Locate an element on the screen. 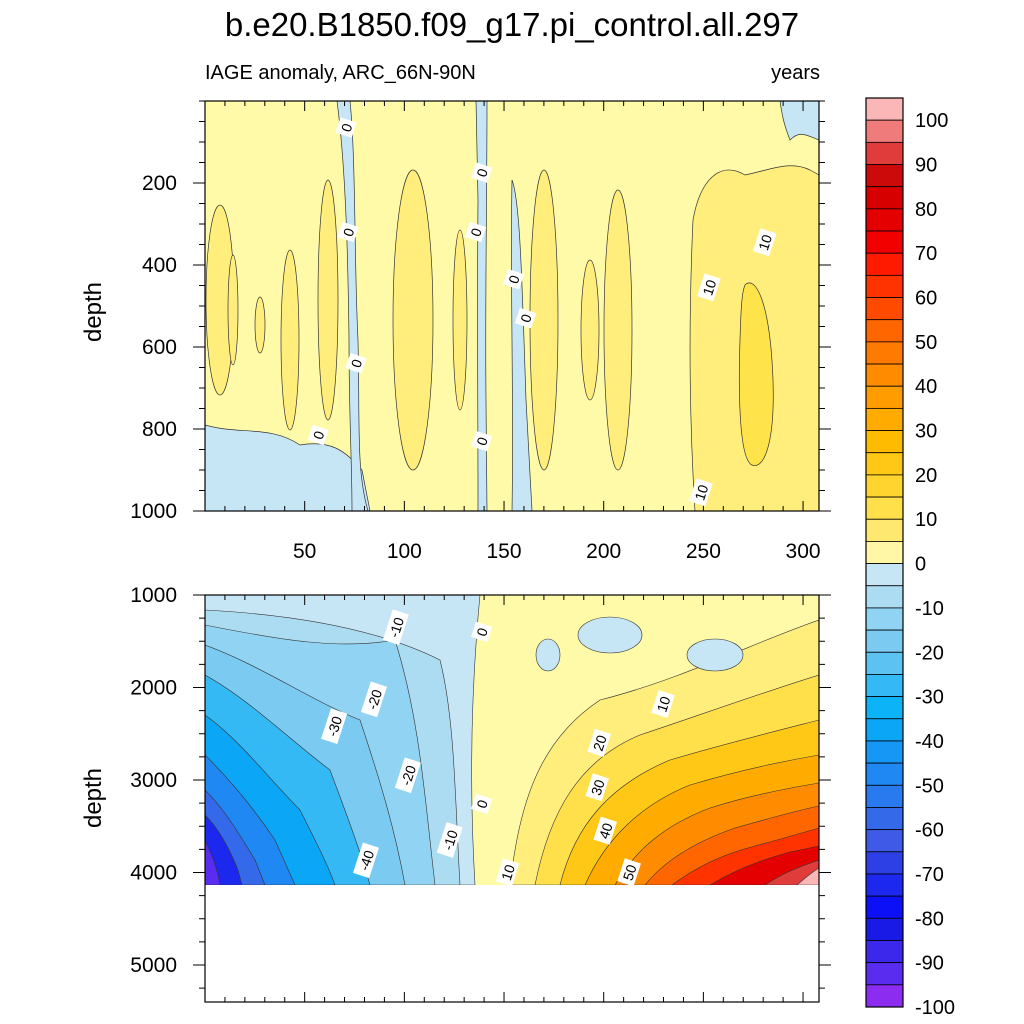  upper-contour-label-7: 0 is located at coordinates (318, 435).